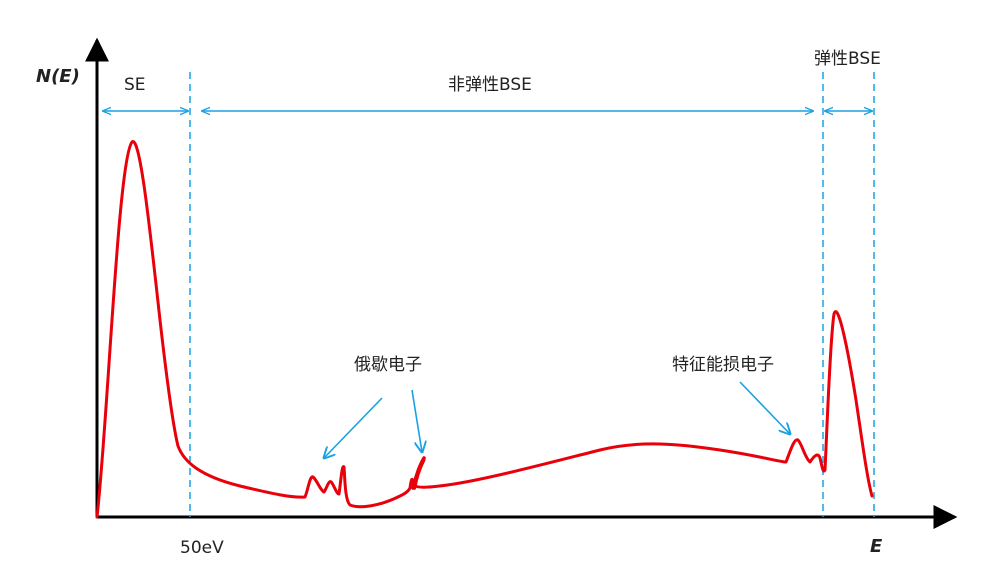  What do you see at coordinates (847, 59) in the screenshot?
I see `region-label-elastic: 弹性BSE` at bounding box center [847, 59].